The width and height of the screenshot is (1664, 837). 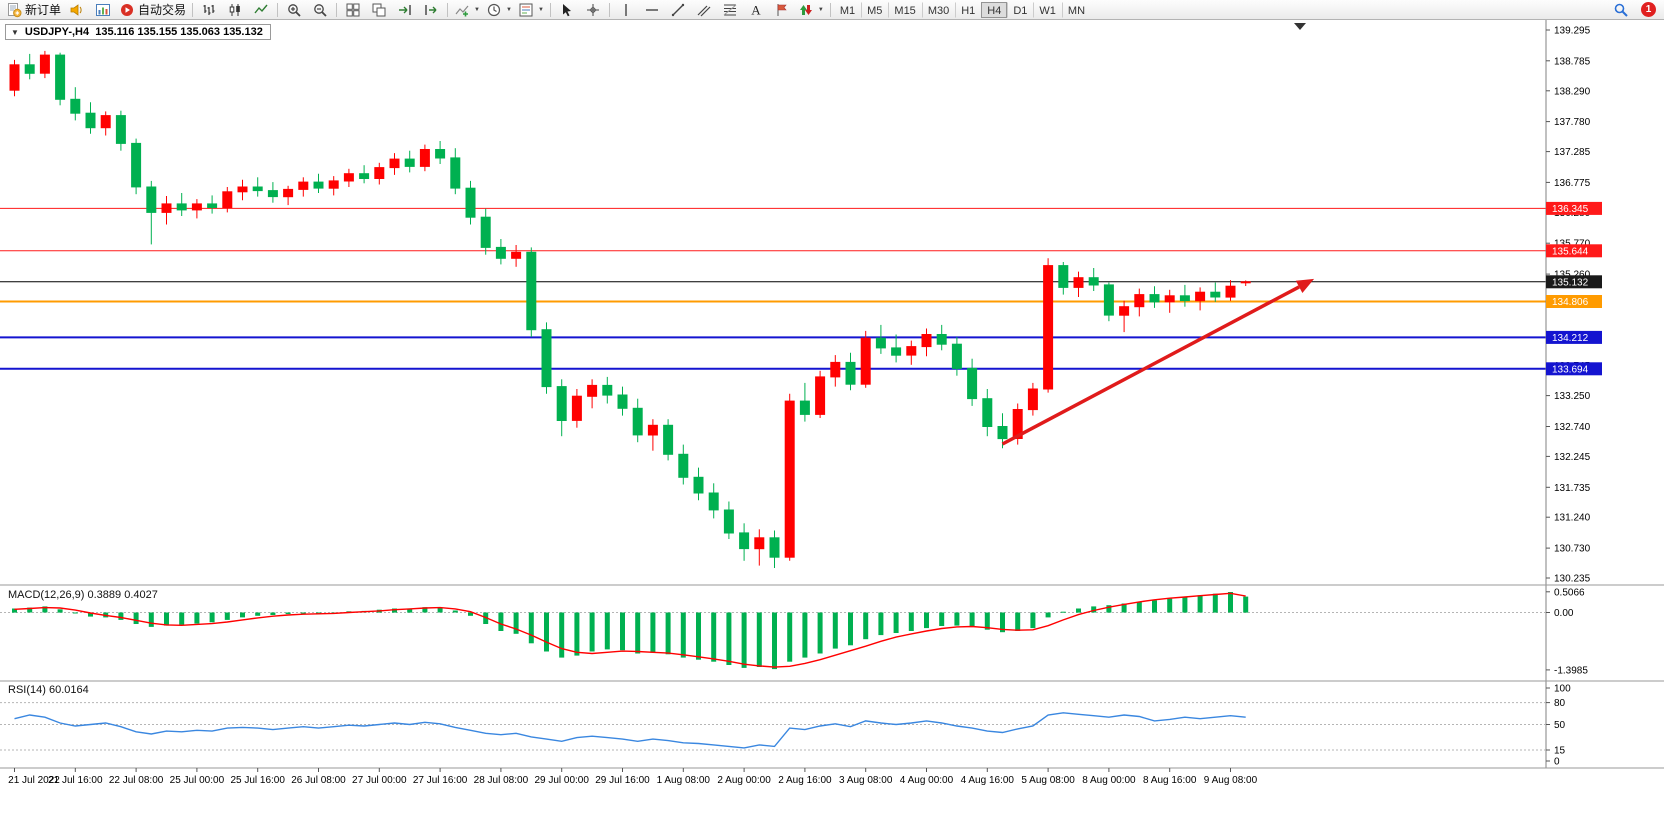 I want to click on vertical-line-button, so click(x=626, y=10).